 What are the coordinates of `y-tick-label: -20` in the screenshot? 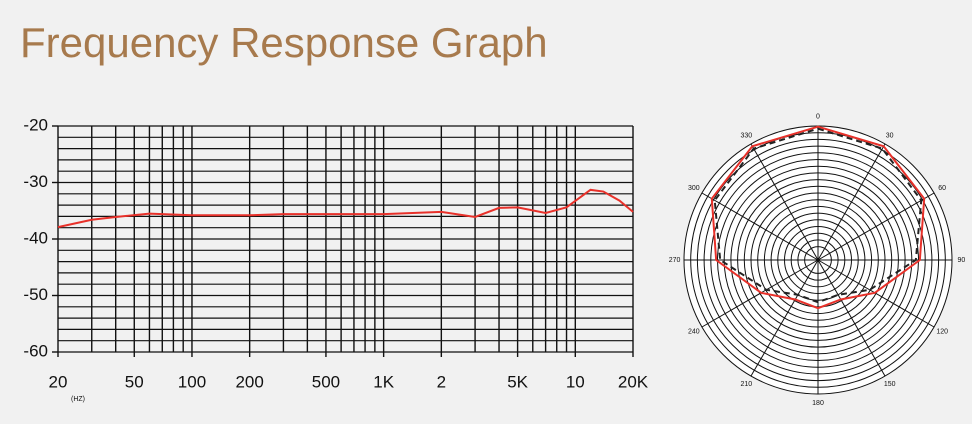 It's located at (35, 124).